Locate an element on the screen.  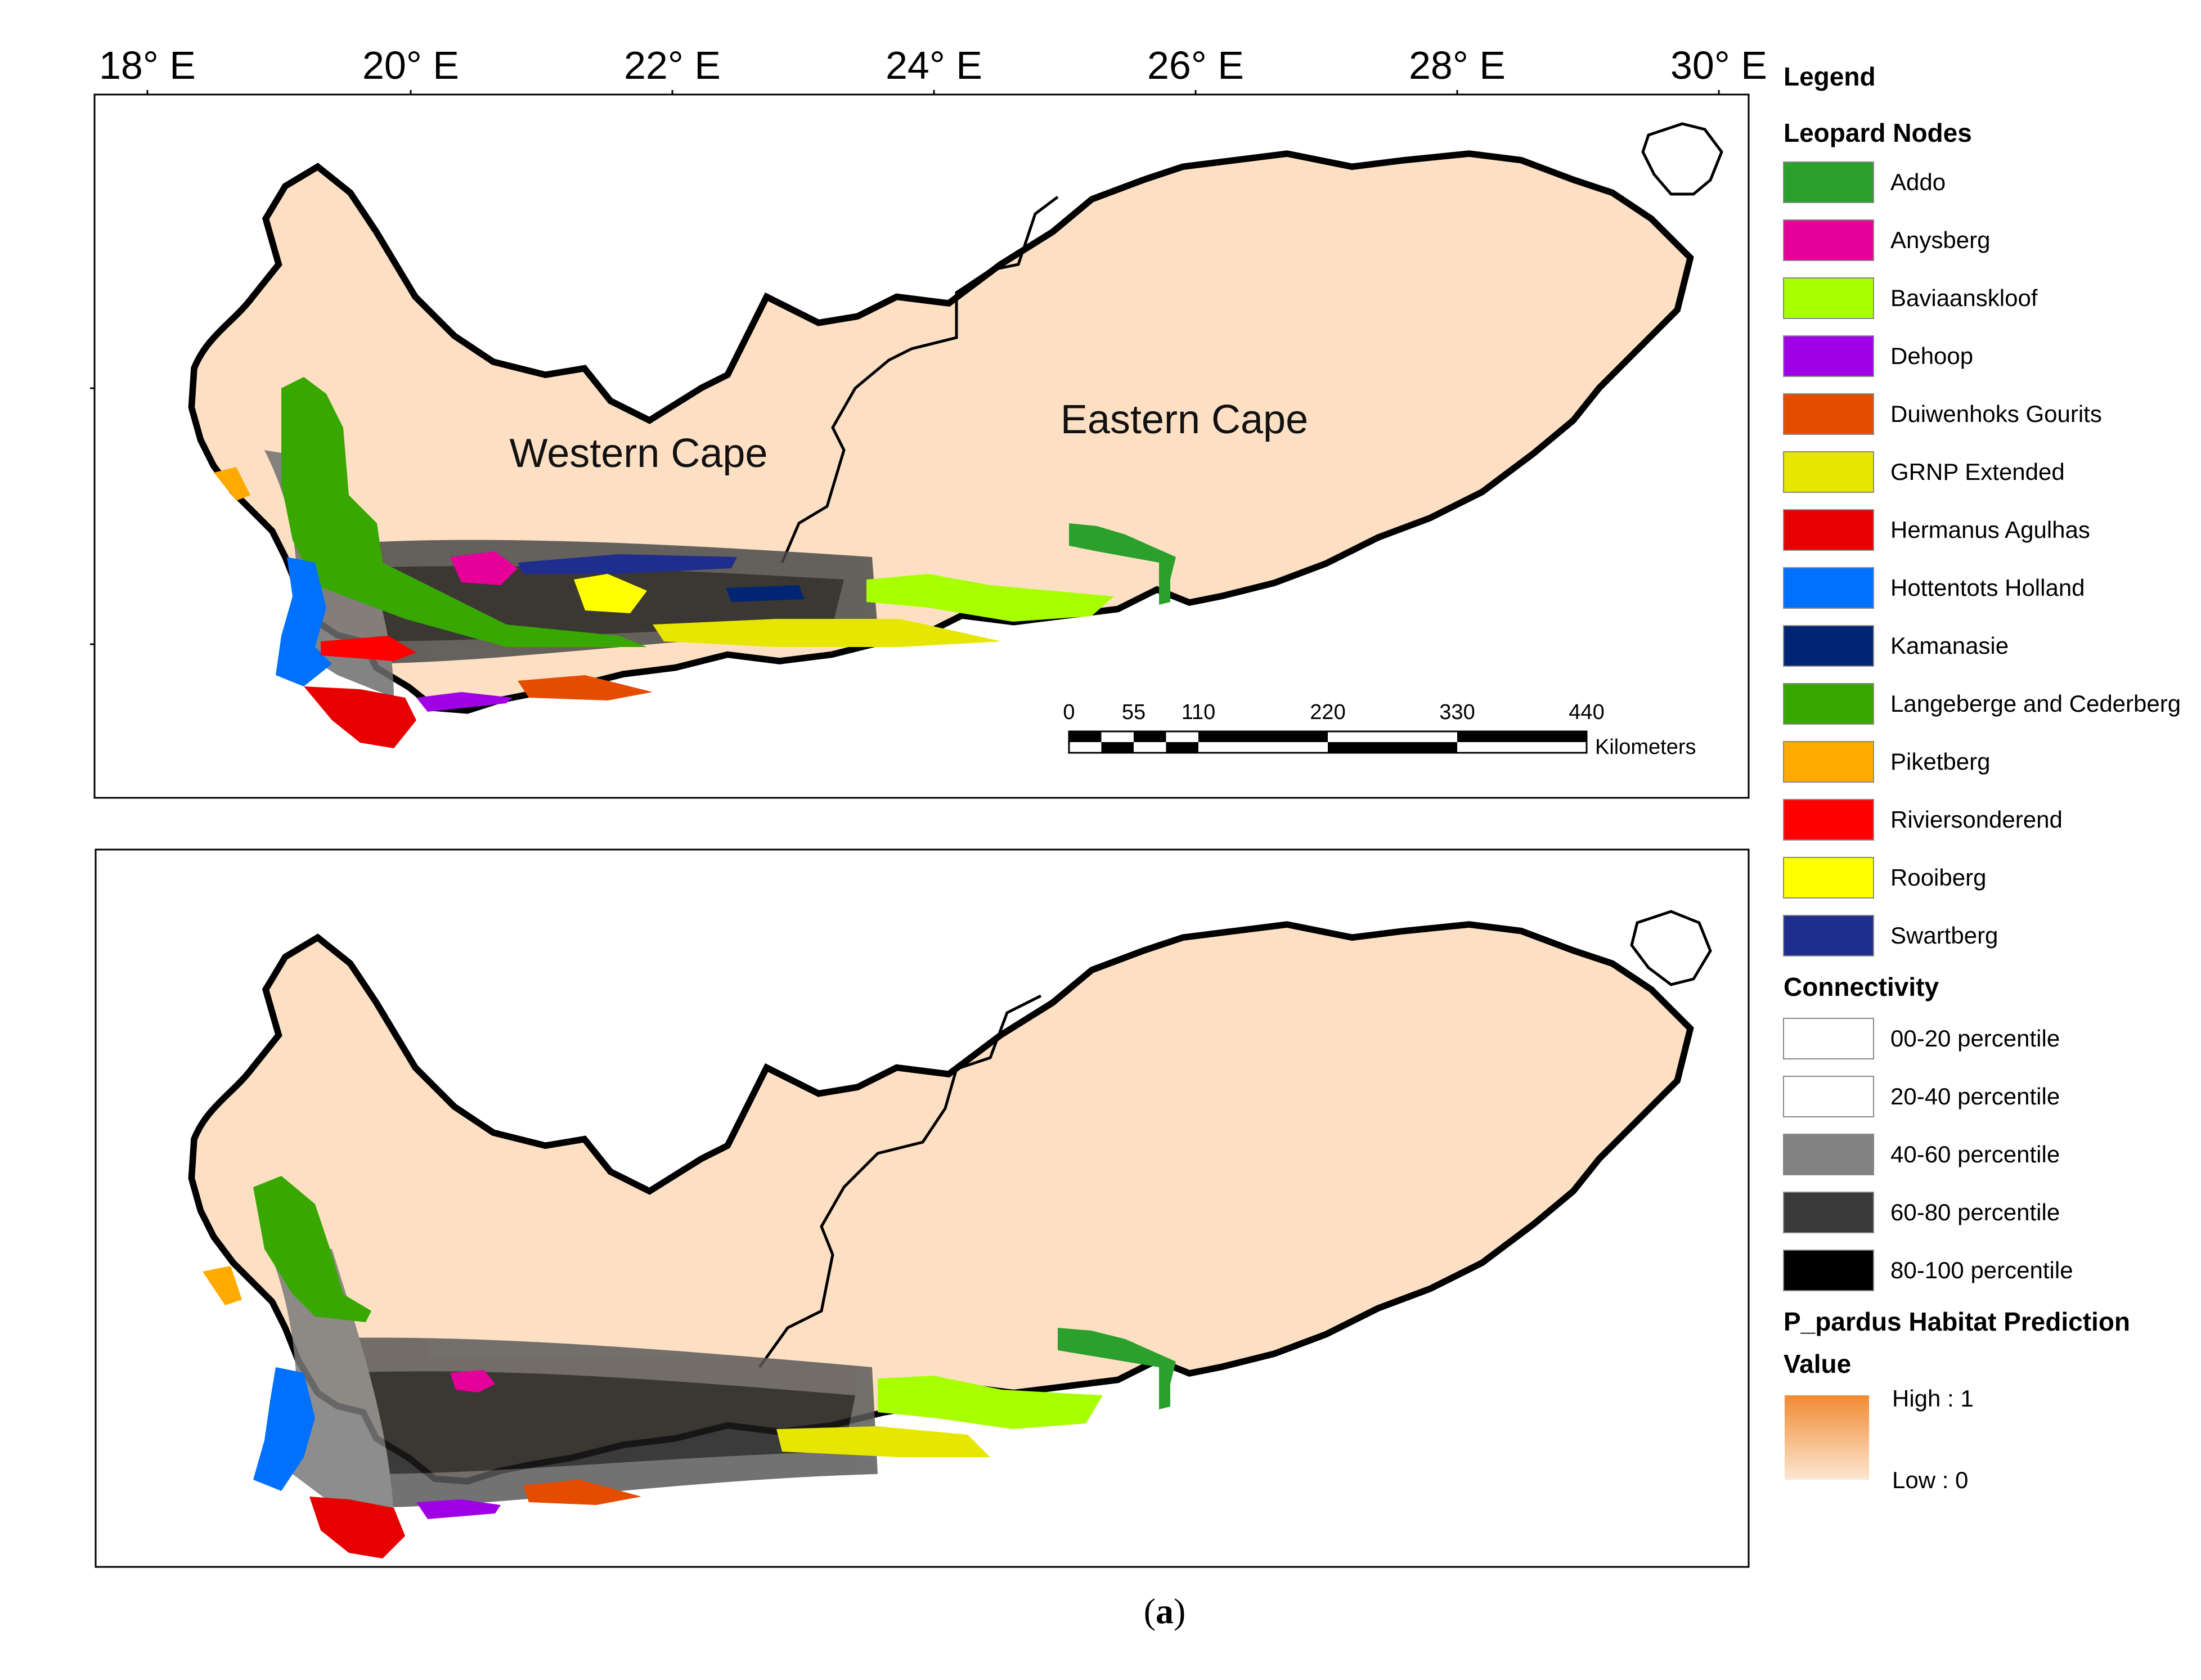
node-hermanus-top is located at coordinates (360, 717).